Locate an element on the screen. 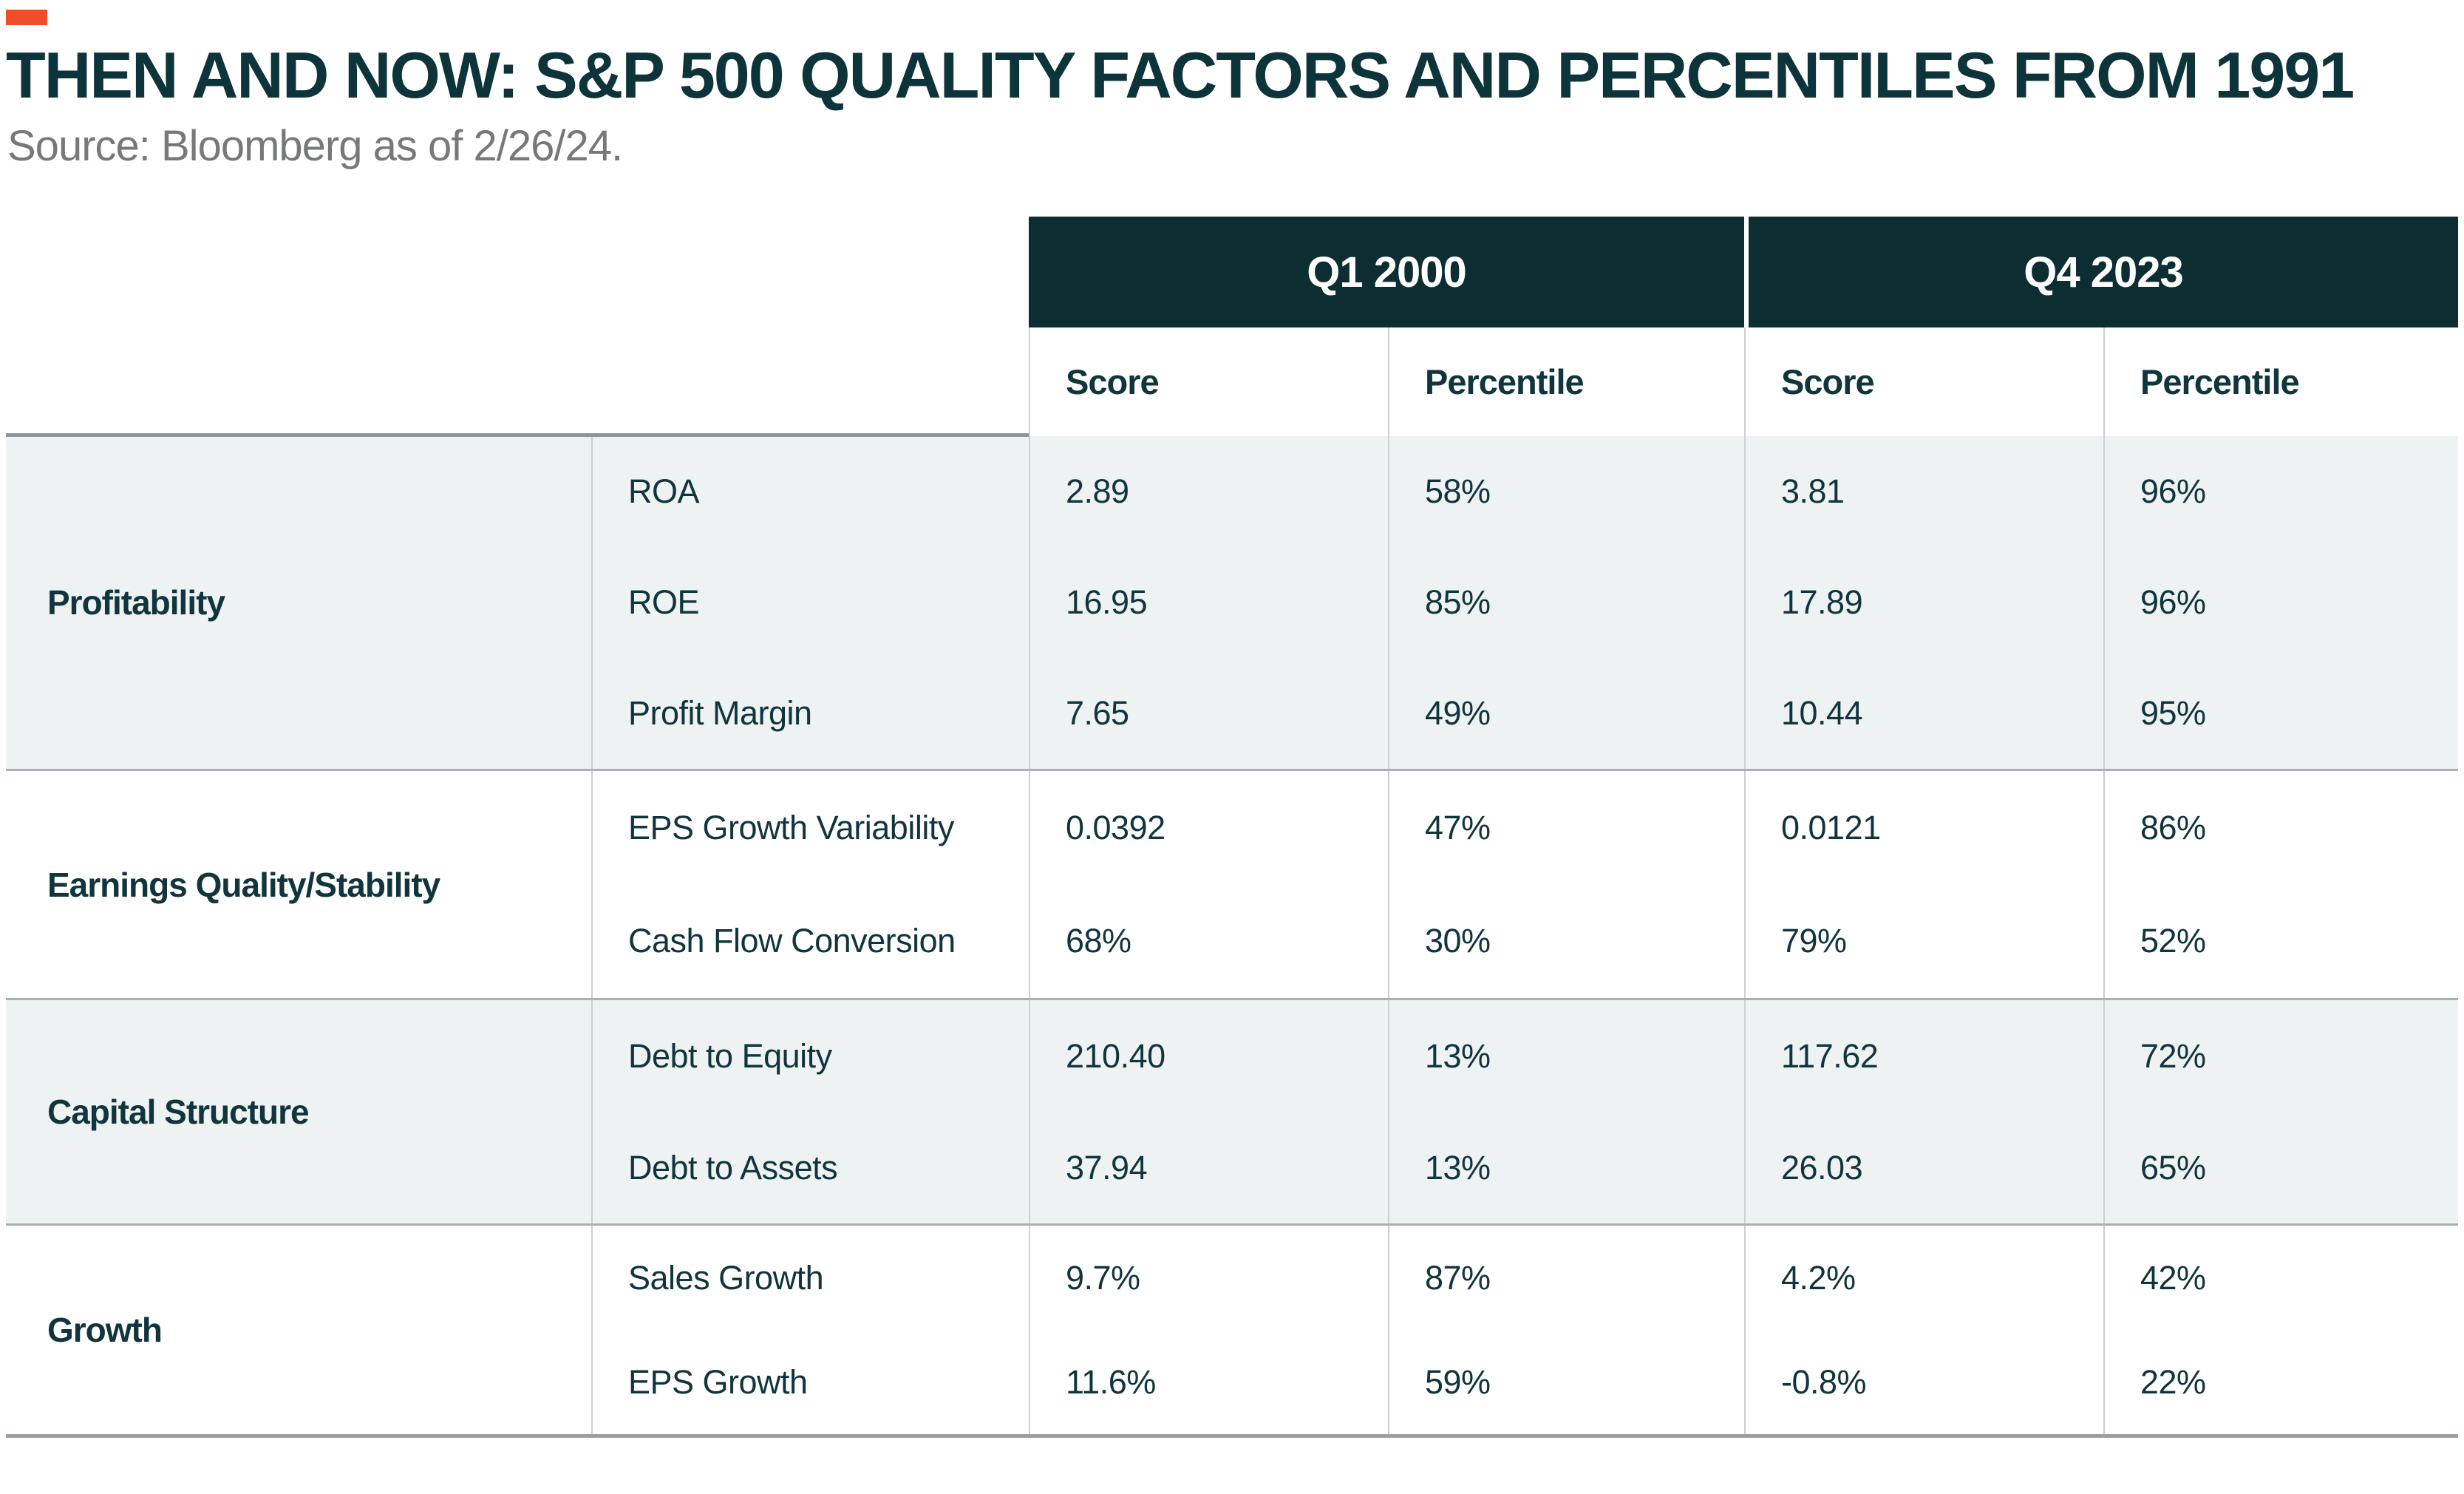 Image resolution: width=2464 pixels, height=1494 pixels. value-cell: 0.0392 is located at coordinates (1208, 828).